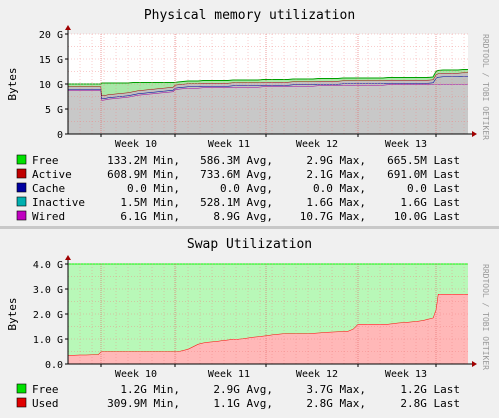 Image resolution: width=499 pixels, height=418 pixels. What do you see at coordinates (433, 188) in the screenshot?
I see `legend-last: 0.0 Last` at bounding box center [433, 188].